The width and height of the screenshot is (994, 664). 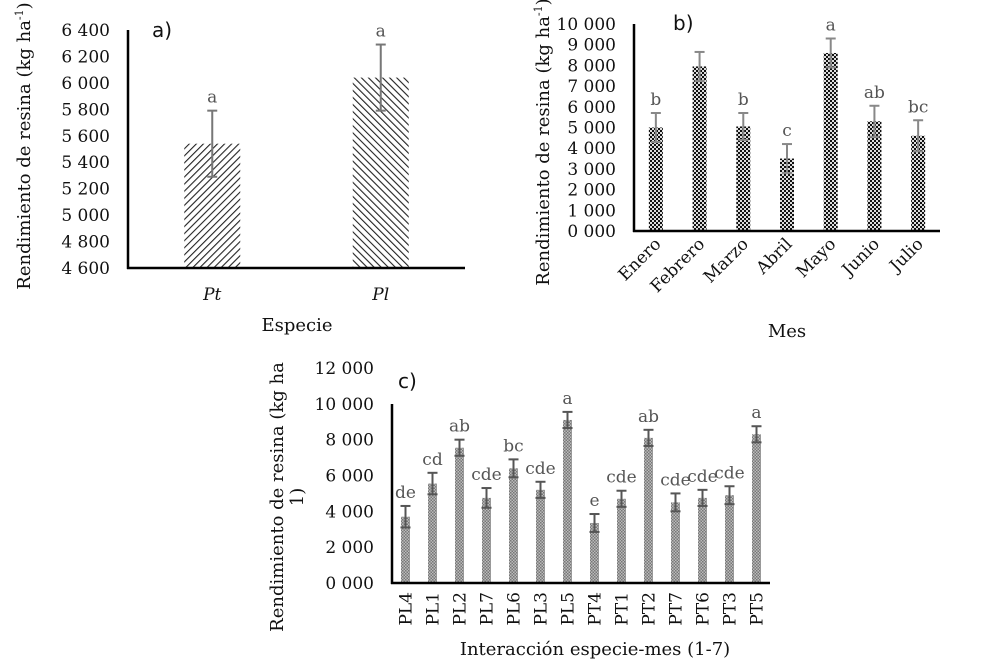 I want to click on y-tick-label: 12 000, so click(x=344, y=369).